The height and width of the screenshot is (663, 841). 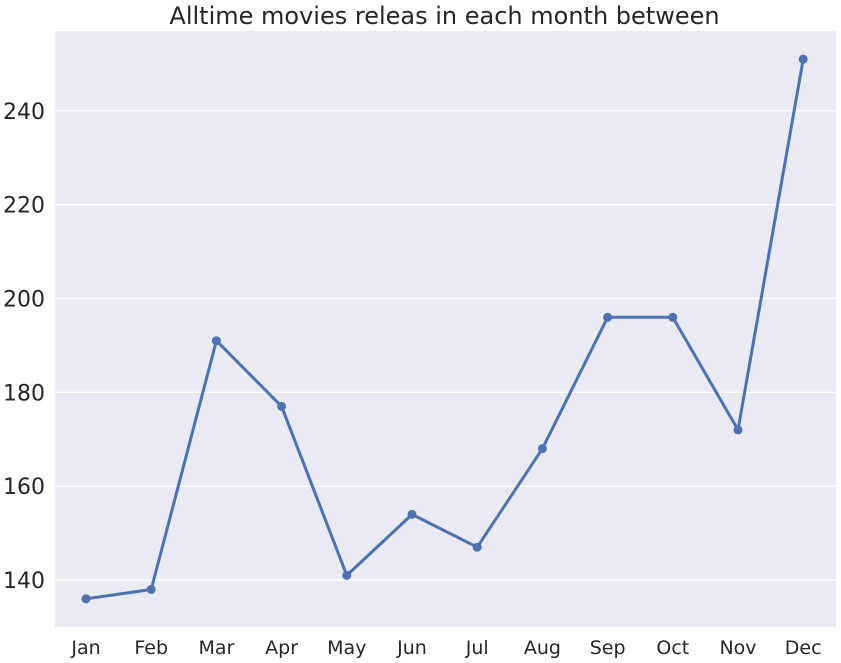 I want to click on x-tick-label: Jan, so click(x=85, y=648).